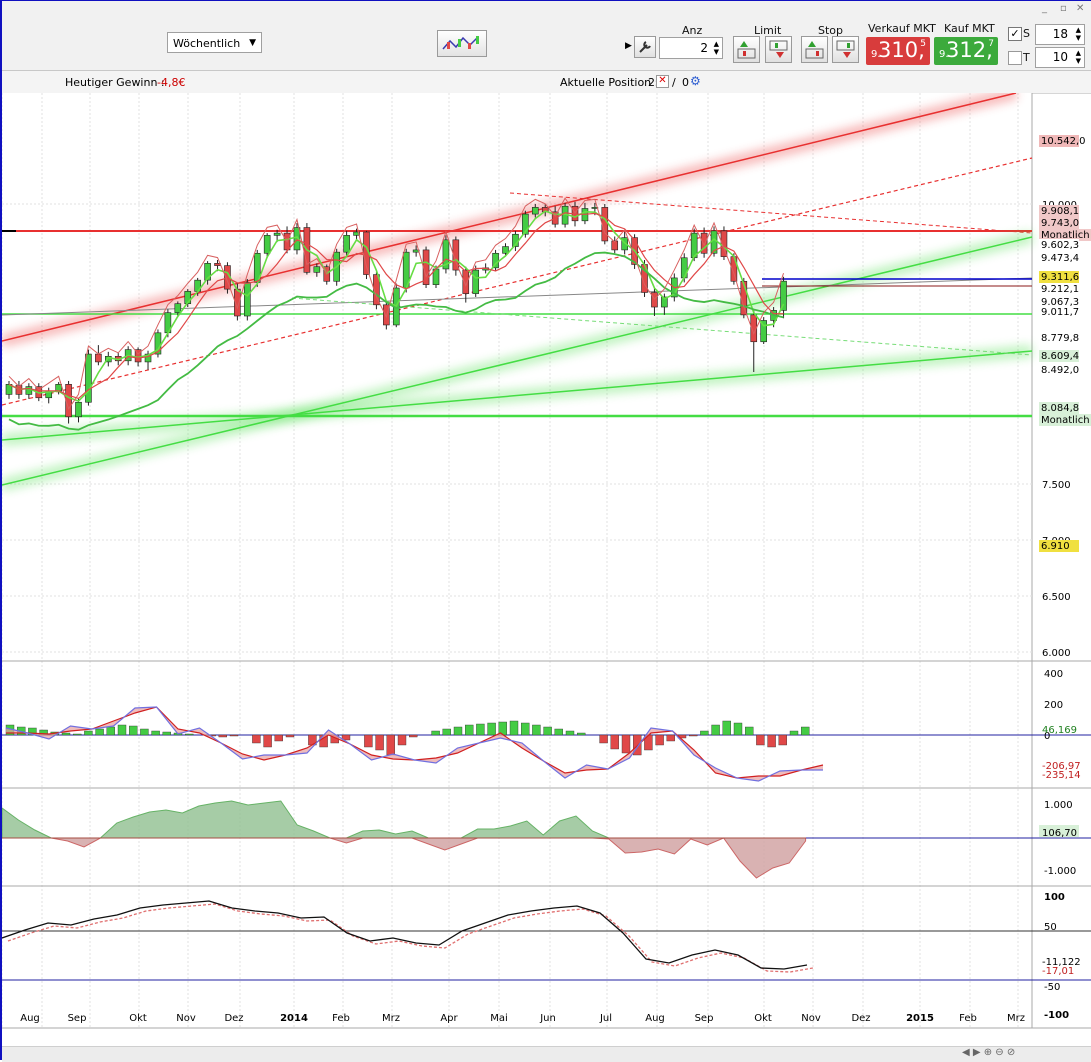  I want to click on restore-icon: ▫, so click(1063, 8).